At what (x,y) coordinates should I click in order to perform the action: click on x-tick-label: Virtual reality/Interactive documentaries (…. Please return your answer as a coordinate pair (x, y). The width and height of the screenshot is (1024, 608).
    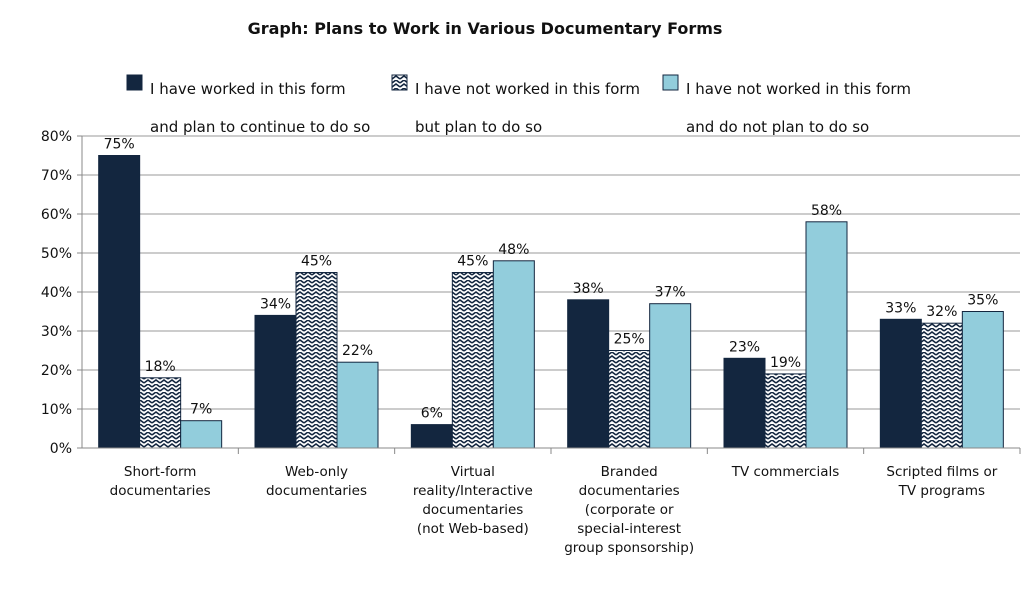
    Looking at the image, I should click on (473, 500).